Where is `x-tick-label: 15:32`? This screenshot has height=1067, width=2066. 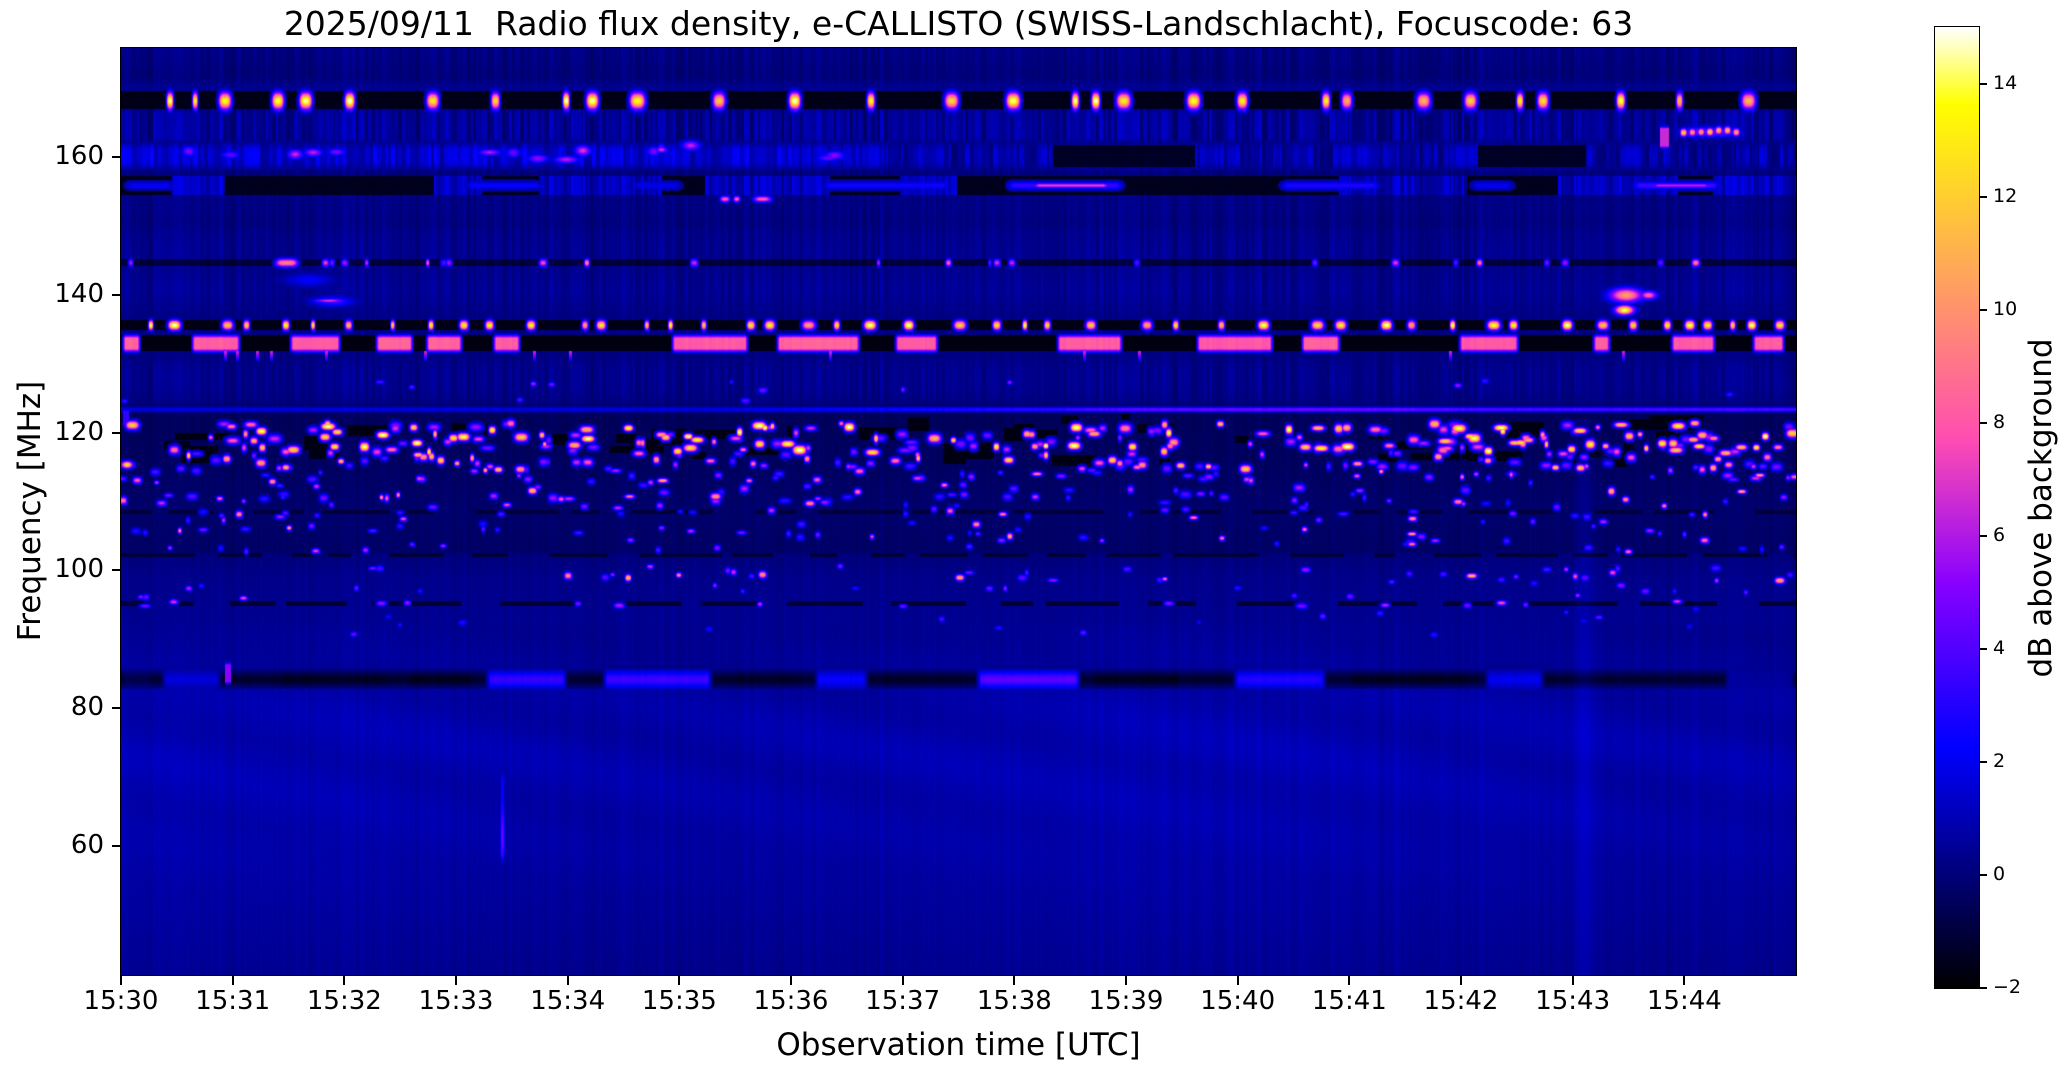 x-tick-label: 15:32 is located at coordinates (344, 1001).